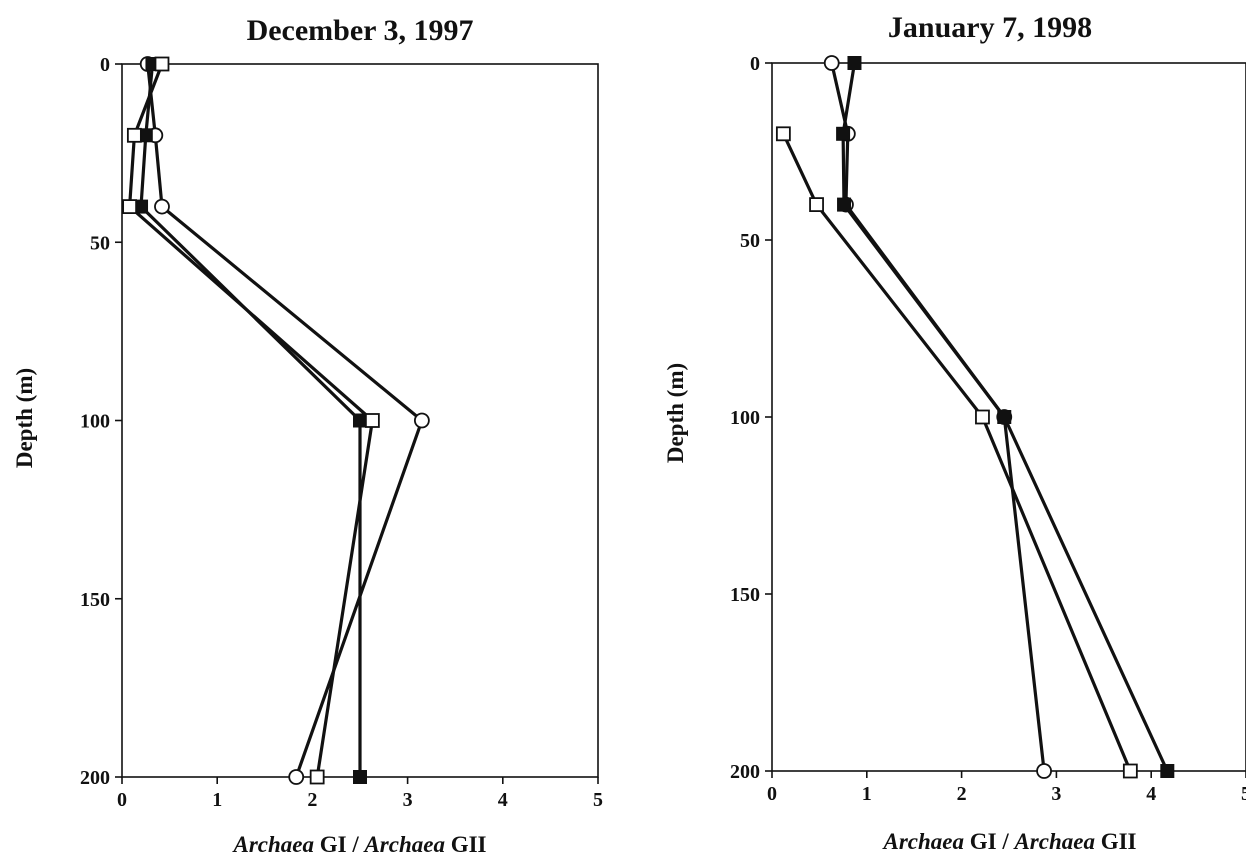 This screenshot has width=1246, height=857. What do you see at coordinates (990, 27) in the screenshot?
I see `chart-title: January 7, 1998` at bounding box center [990, 27].